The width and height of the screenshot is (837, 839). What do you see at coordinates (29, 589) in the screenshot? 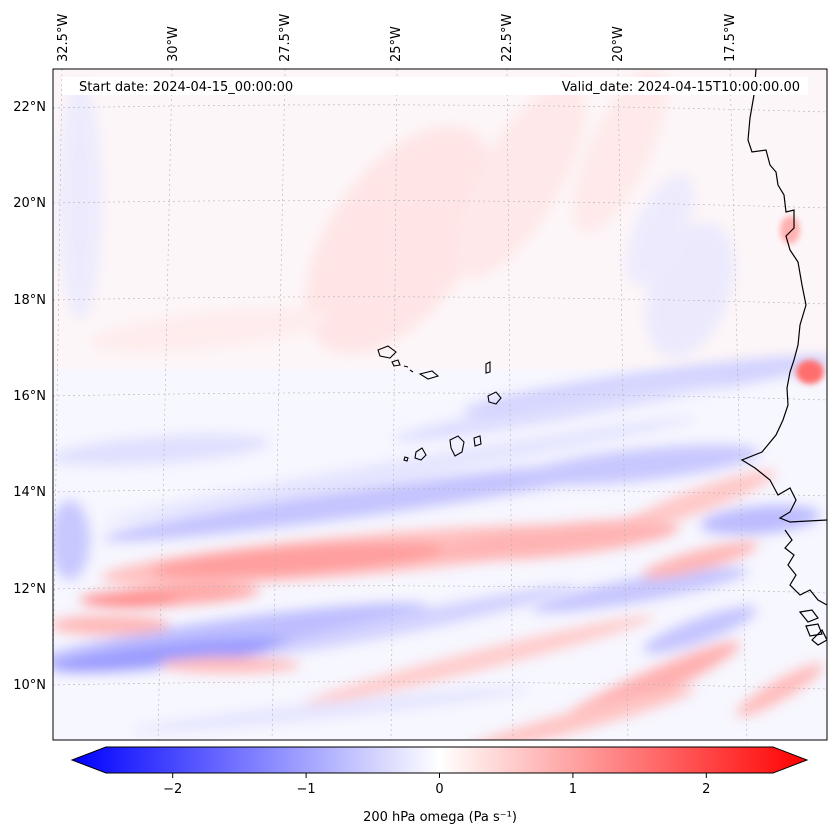
I see `lat-label: 12°N` at bounding box center [29, 589].